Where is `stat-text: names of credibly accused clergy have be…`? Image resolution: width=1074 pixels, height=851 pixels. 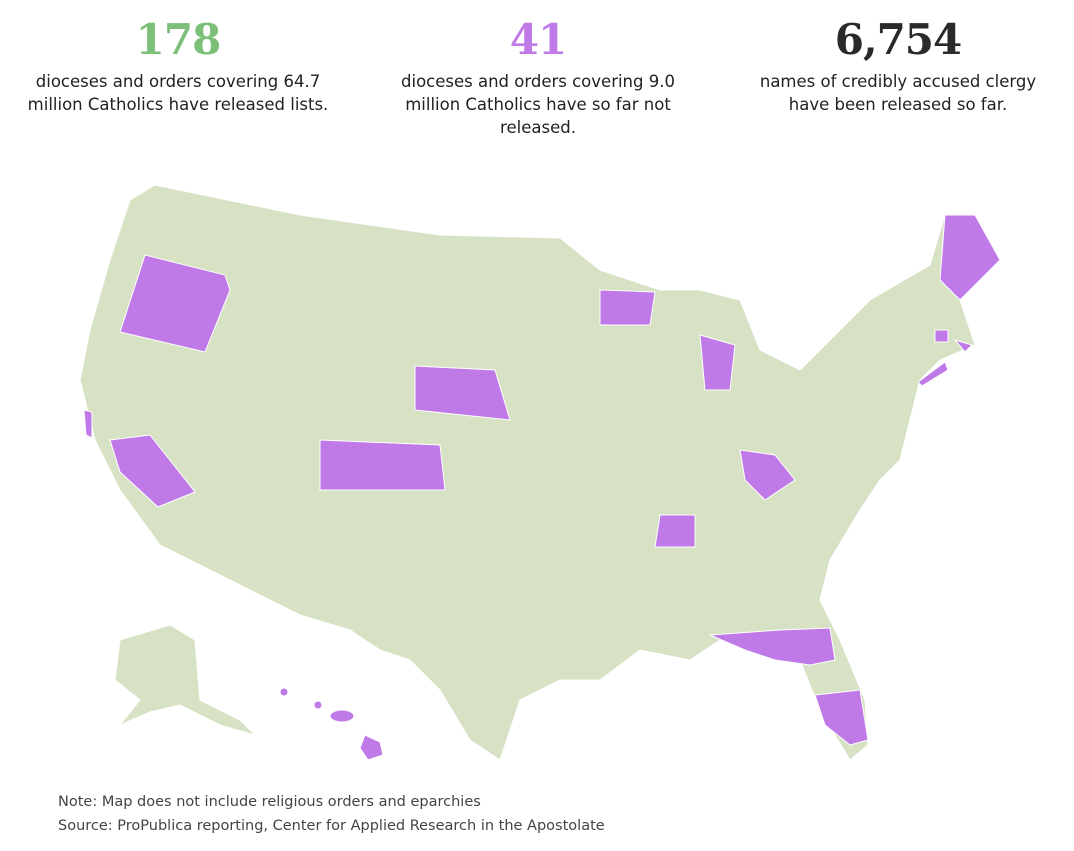 stat-text: names of credibly accused clergy have be… is located at coordinates (898, 93).